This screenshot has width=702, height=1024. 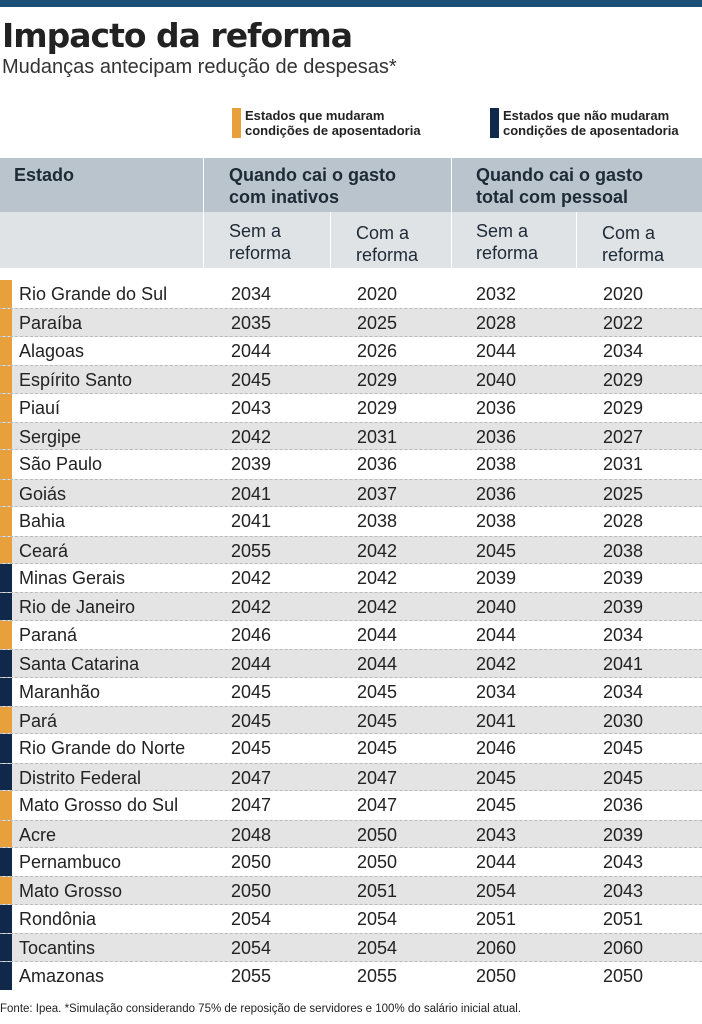 What do you see at coordinates (43, 493) in the screenshot?
I see `state-name: Goiás` at bounding box center [43, 493].